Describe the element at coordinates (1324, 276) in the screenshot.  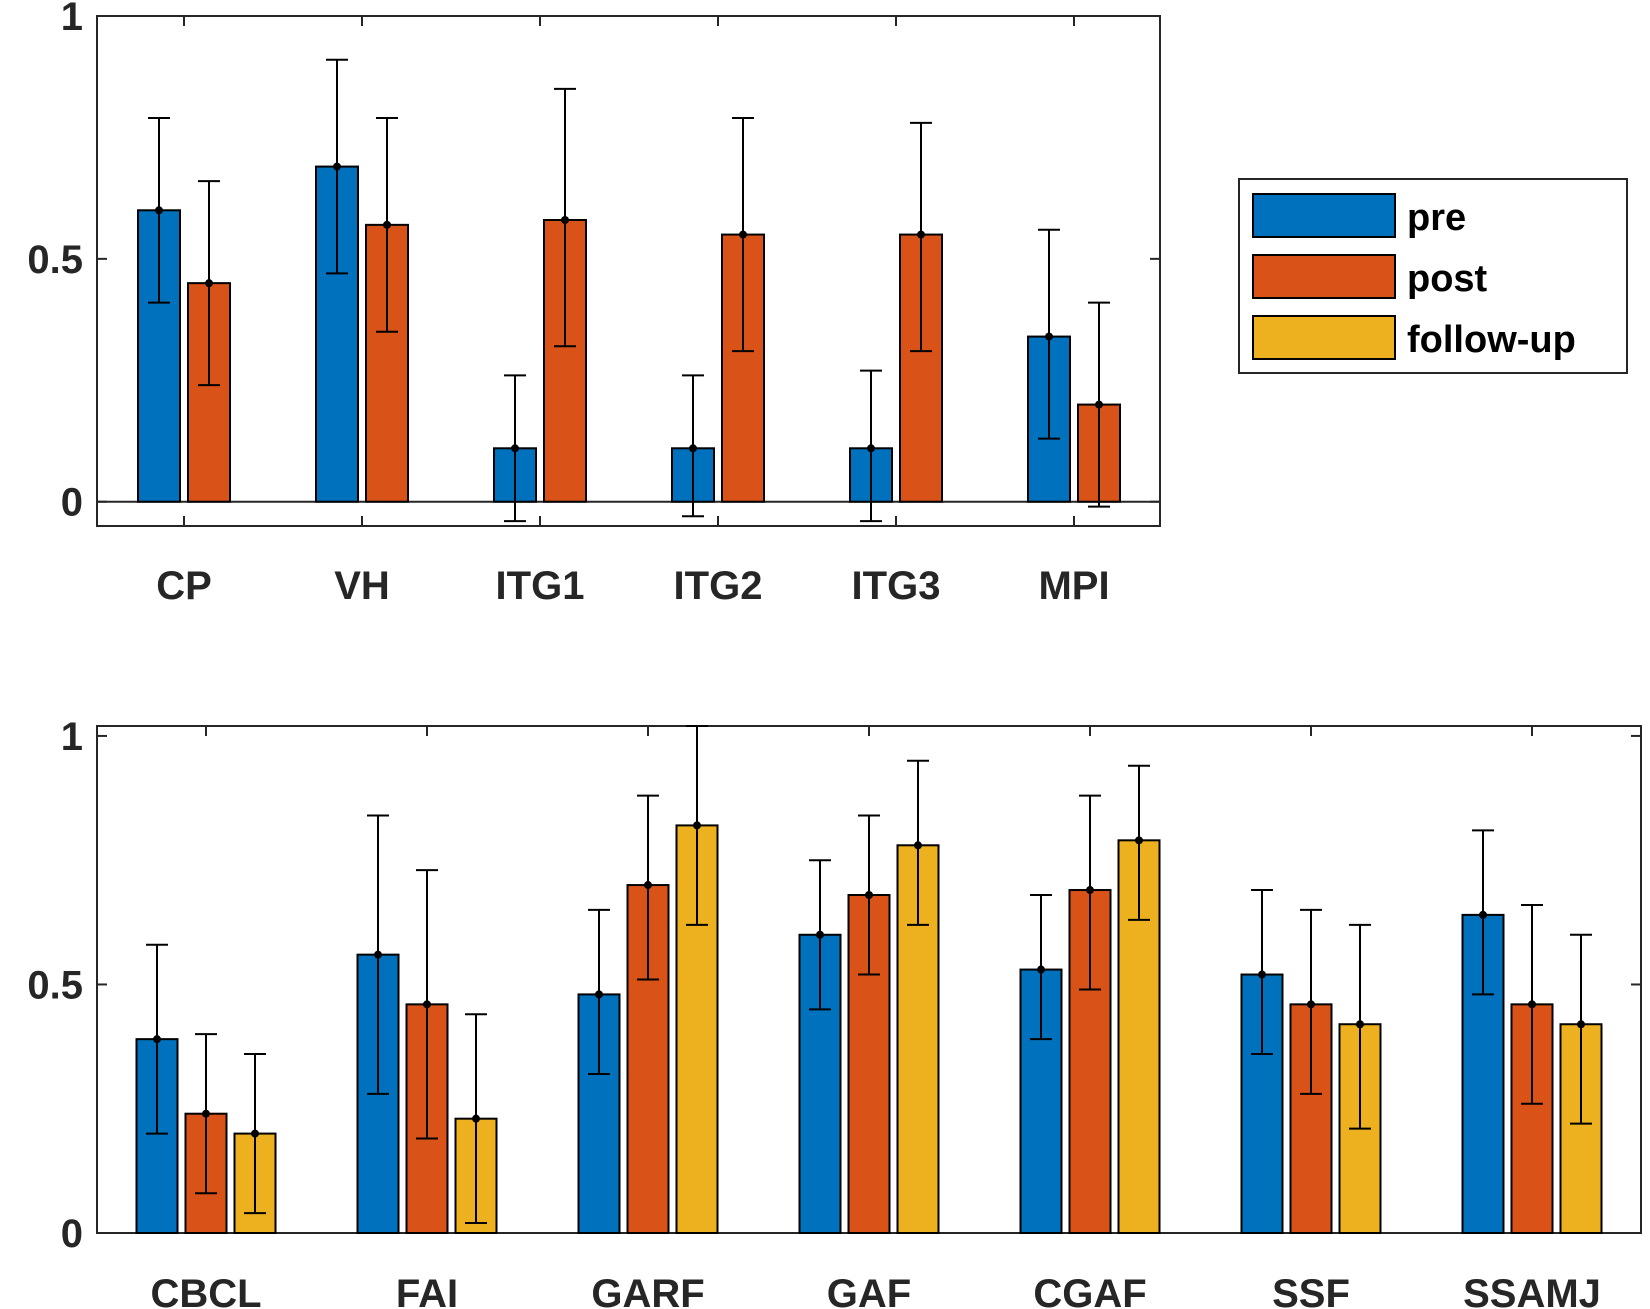
I see `legend-swatch-post` at that location.